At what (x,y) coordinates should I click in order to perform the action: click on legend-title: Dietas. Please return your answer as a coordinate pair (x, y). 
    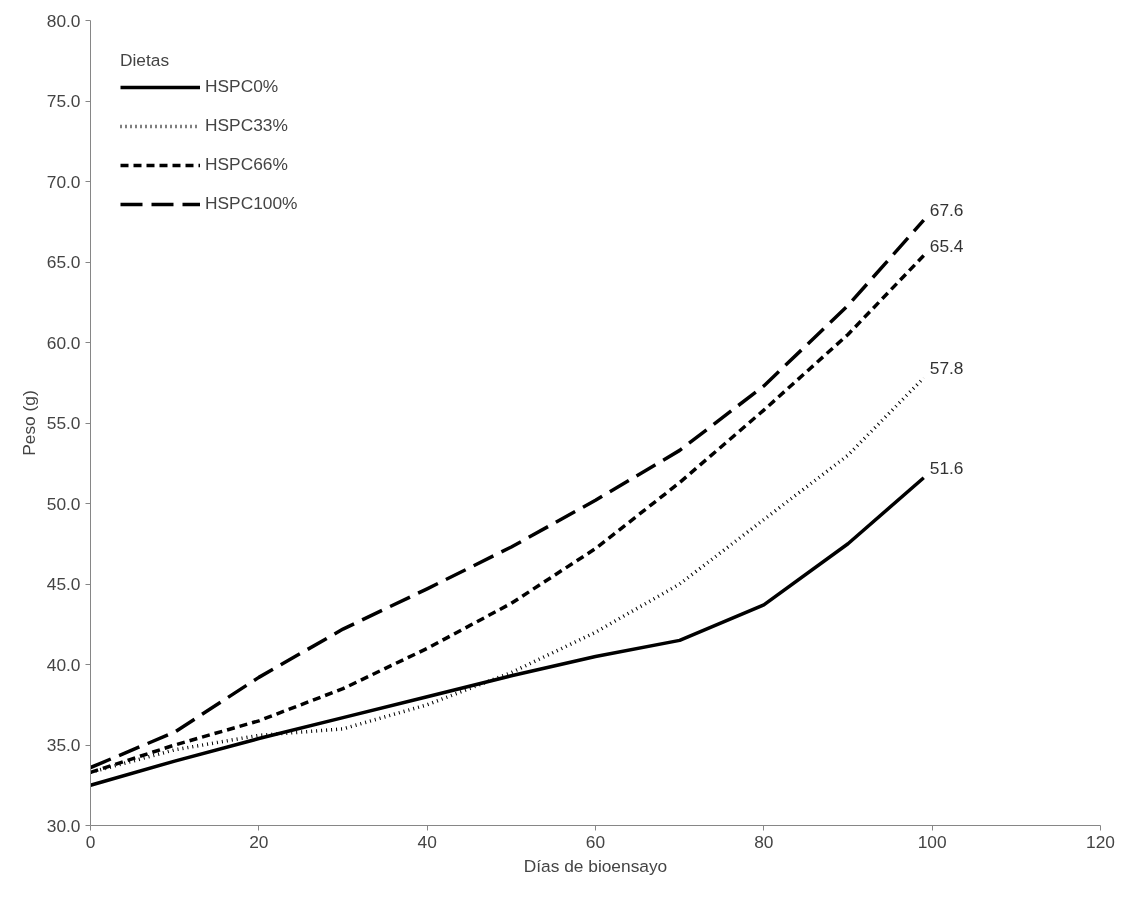
    Looking at the image, I should click on (145, 60).